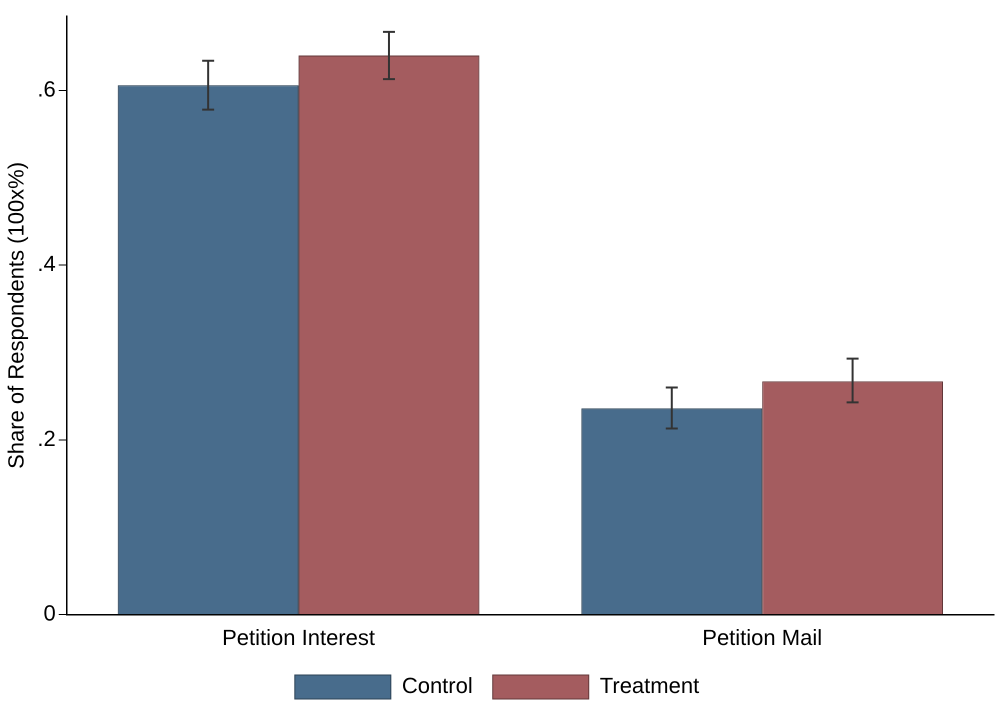 This screenshot has width=998, height=709. I want to click on legend-label: Treatment, so click(650, 685).